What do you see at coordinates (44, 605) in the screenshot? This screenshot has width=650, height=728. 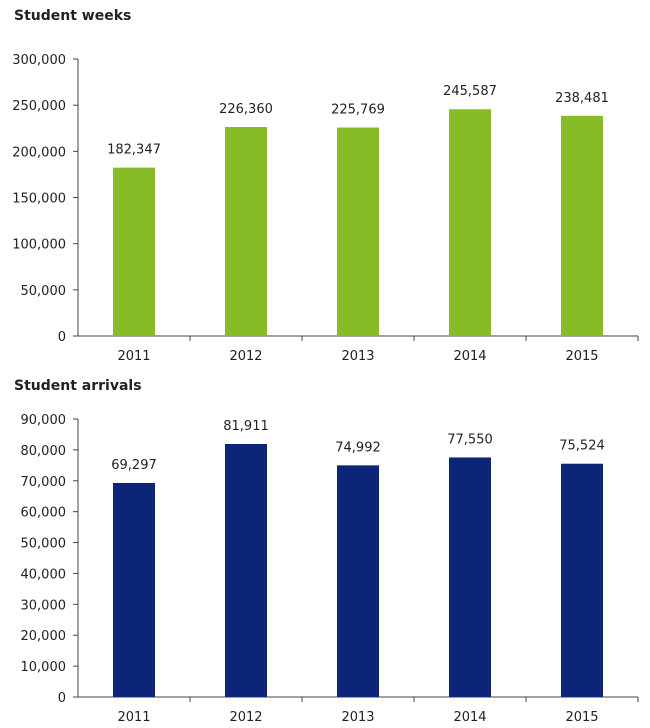 I see `y-tick-label: 30,000` at bounding box center [44, 605].